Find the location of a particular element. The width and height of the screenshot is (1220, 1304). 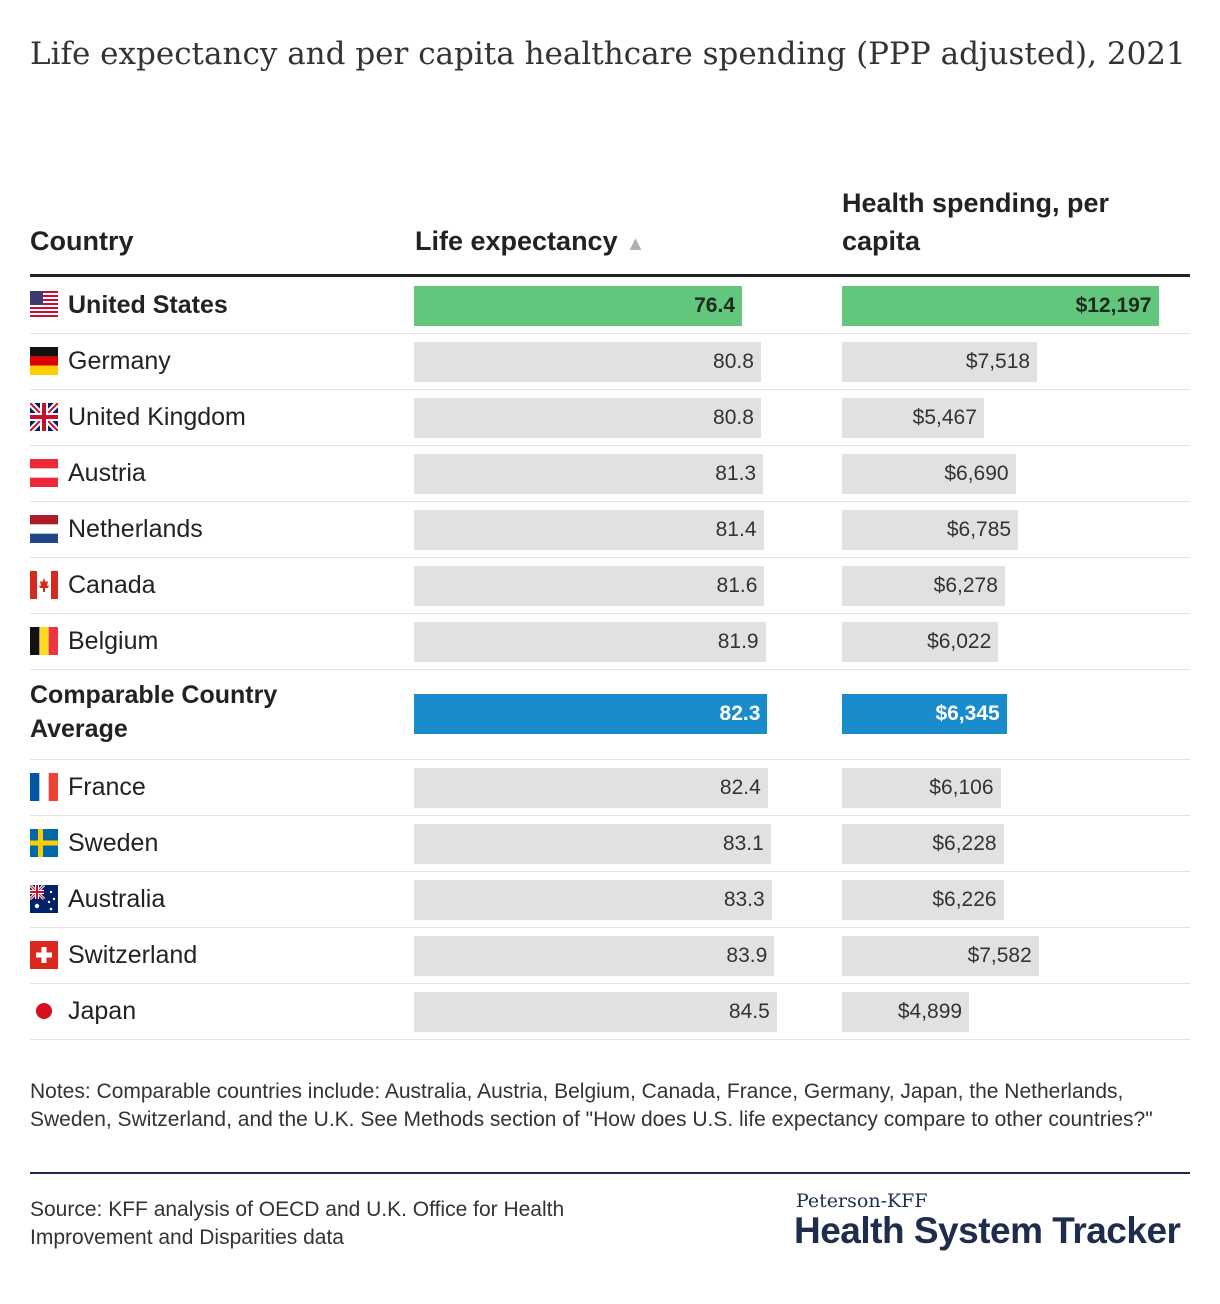

country-name: Australia is located at coordinates (117, 899).